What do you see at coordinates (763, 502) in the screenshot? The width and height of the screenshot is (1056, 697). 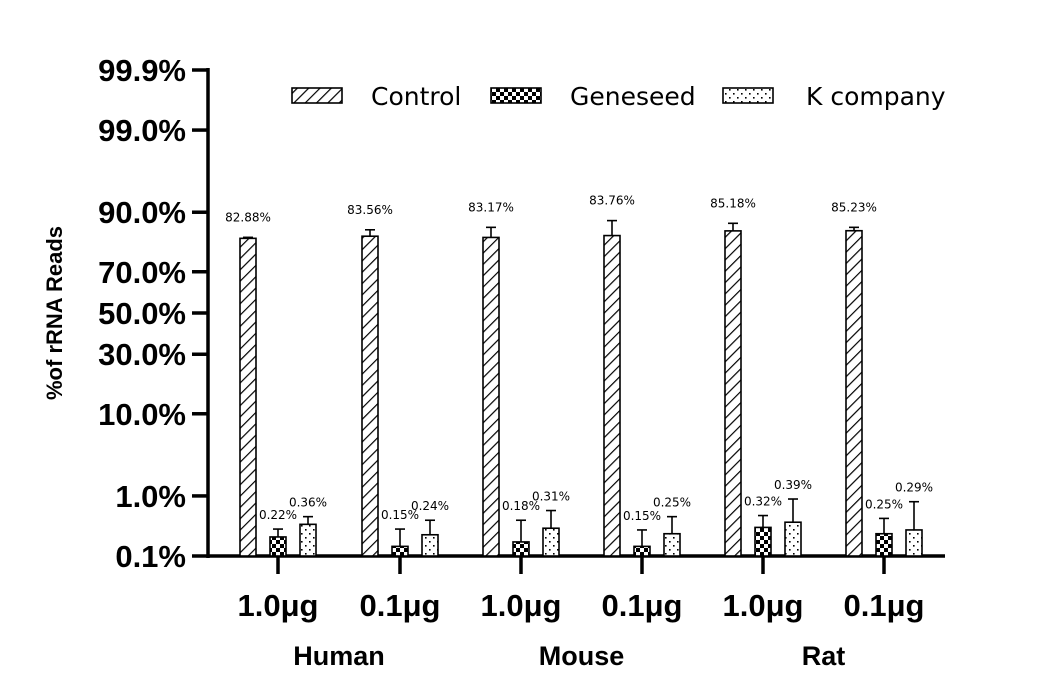 I see `data-label: 0.32%` at bounding box center [763, 502].